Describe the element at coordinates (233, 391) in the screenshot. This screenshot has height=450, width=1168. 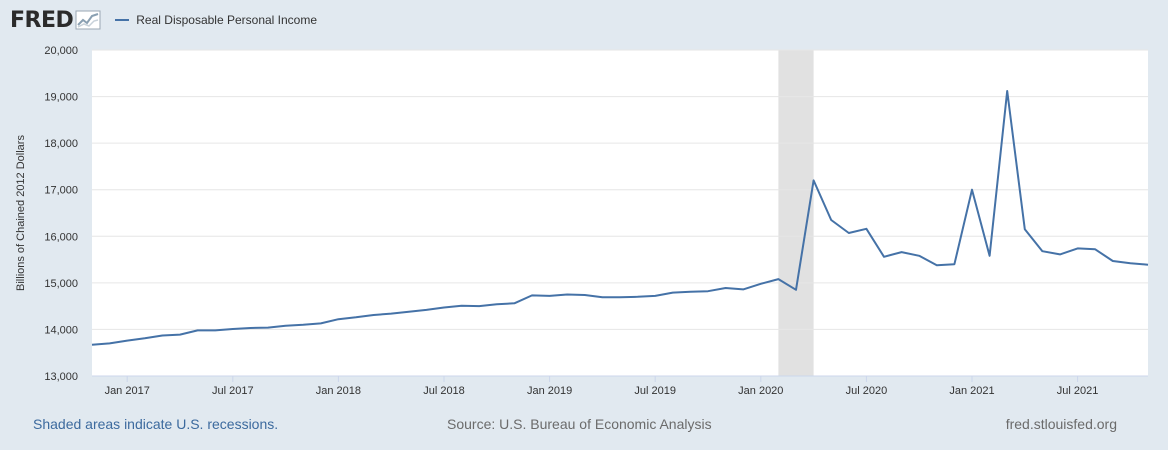
I see `x-tick-label: Jul 2017` at that location.